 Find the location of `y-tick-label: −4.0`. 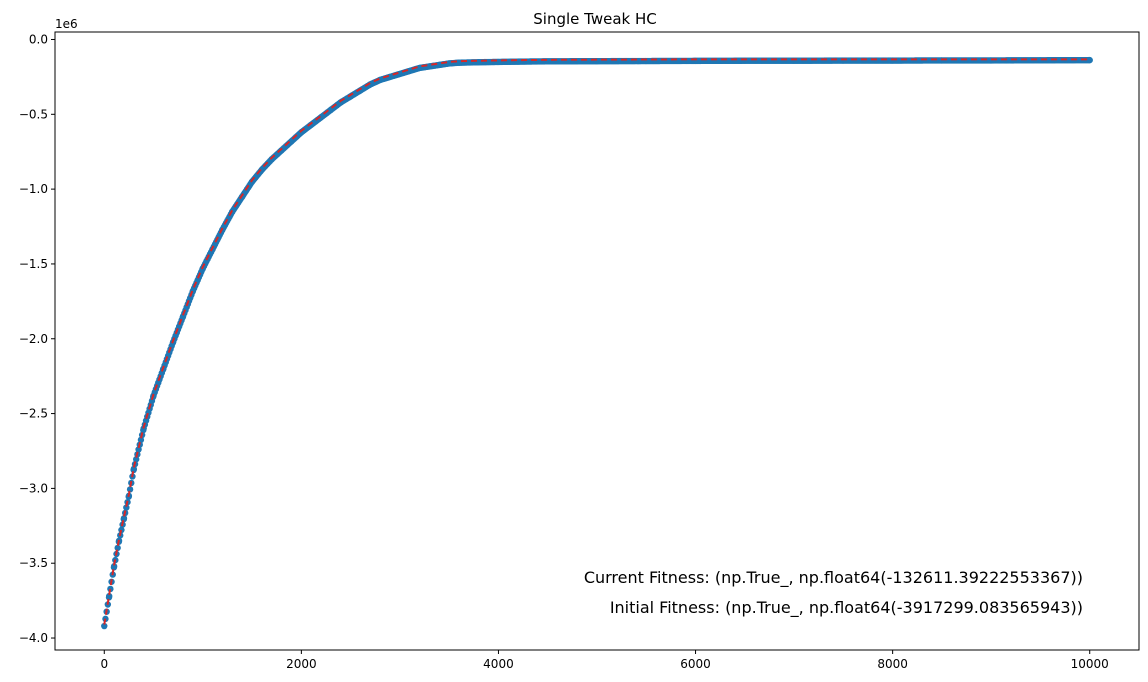

y-tick-label: −4.0 is located at coordinates (33, 638).